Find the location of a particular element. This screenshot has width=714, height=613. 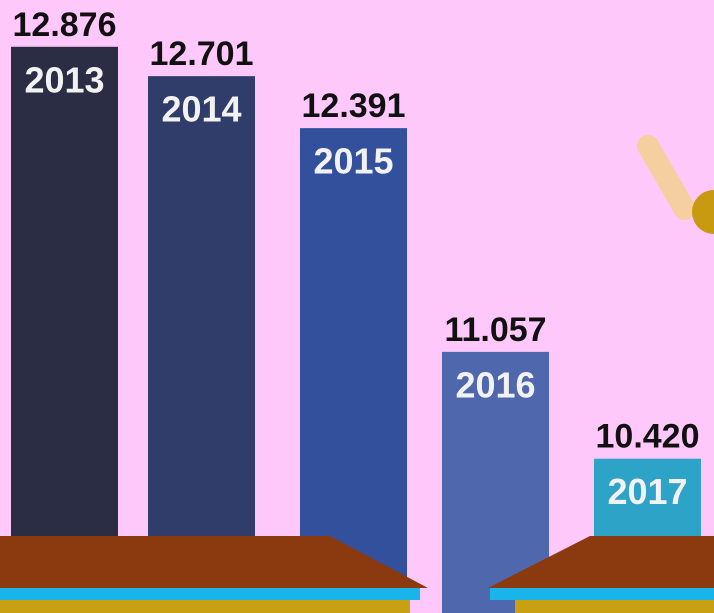

value-label: 12.391 is located at coordinates (354, 106).